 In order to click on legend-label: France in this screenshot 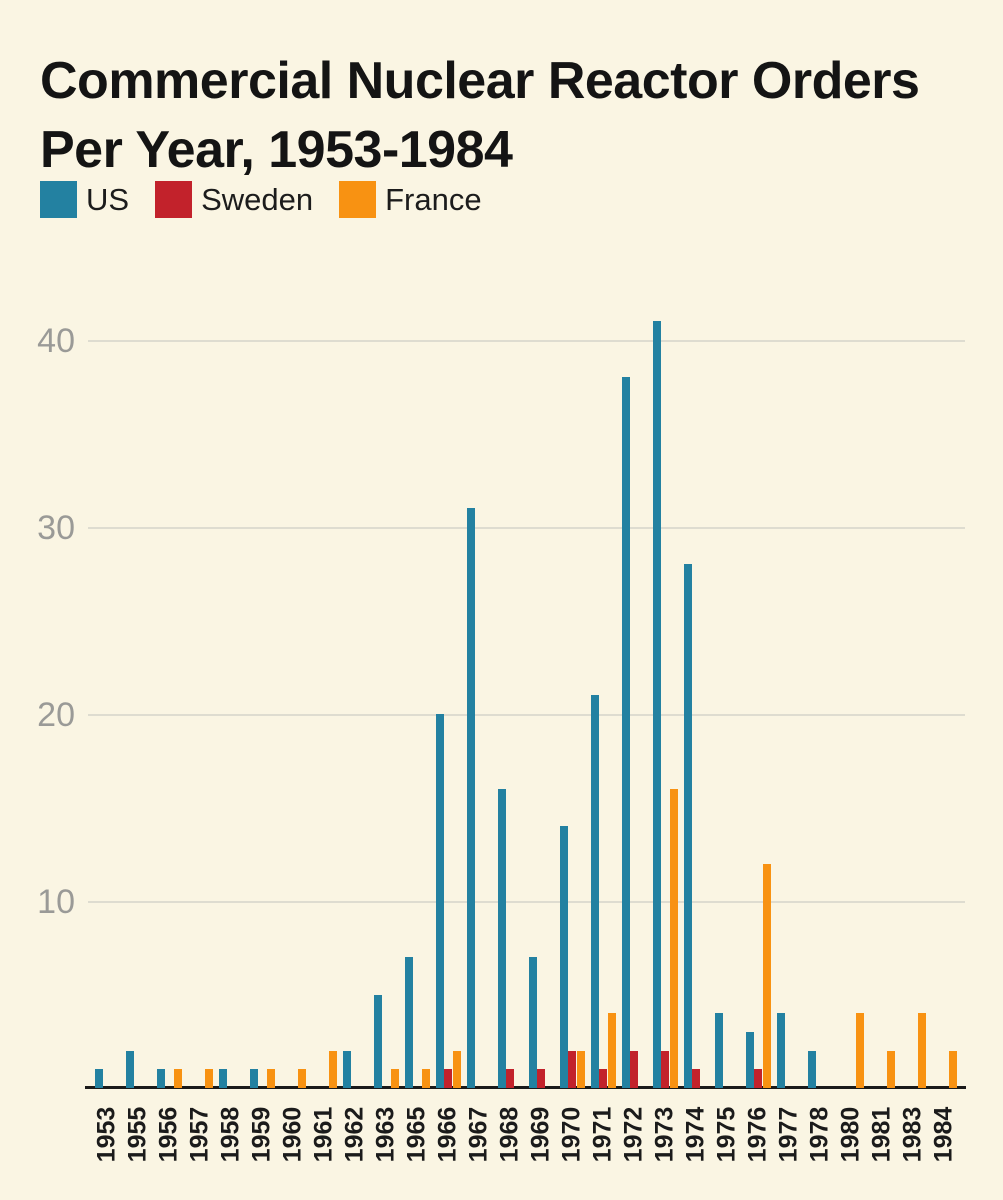, I will do `click(433, 199)`.